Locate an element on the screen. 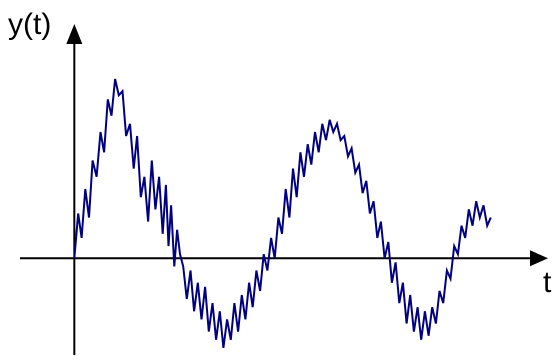  x-axis-label: t is located at coordinates (547, 282).